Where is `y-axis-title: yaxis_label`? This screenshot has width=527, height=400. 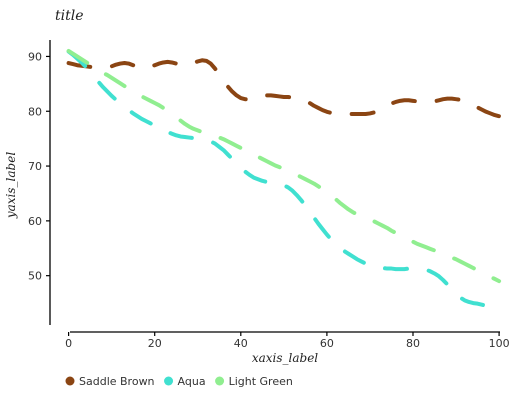 y-axis-title: yaxis_label is located at coordinates (11, 185).